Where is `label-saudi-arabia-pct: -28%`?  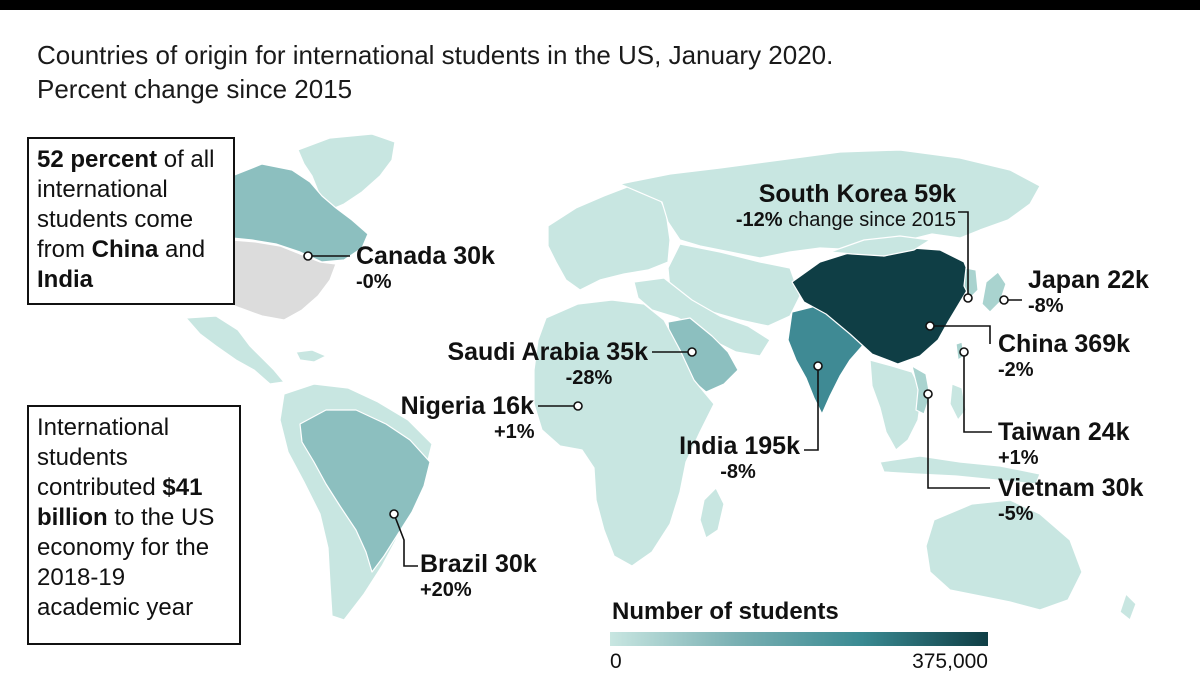
label-saudi-arabia-pct: -28% is located at coordinates (589, 378).